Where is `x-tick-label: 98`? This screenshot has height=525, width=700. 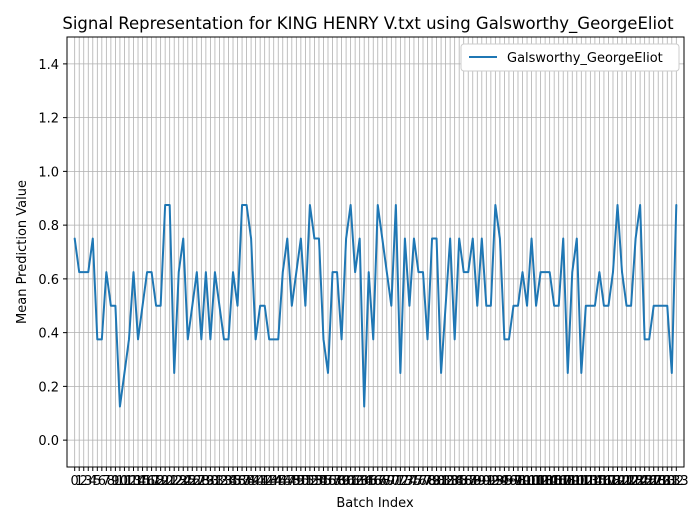
x-tick-label: 98 is located at coordinates (518, 481).